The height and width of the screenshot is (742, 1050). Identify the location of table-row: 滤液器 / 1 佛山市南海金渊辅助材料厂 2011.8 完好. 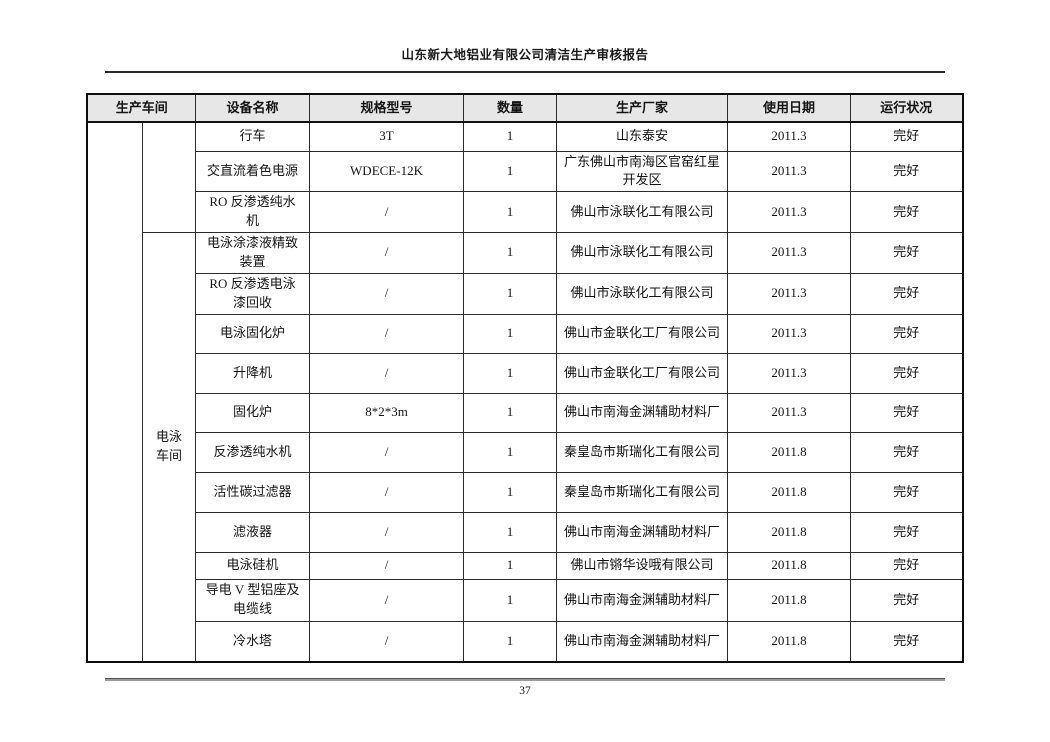
(525, 532).